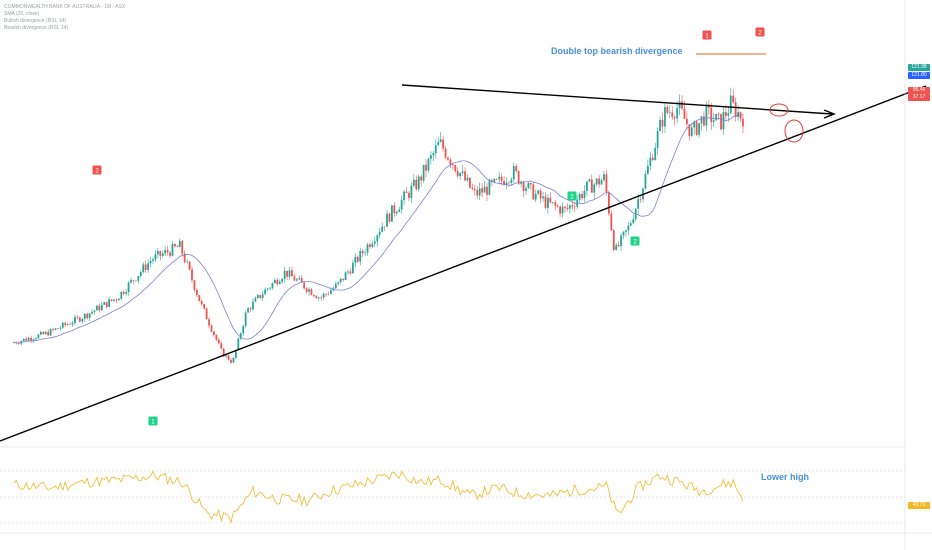 Image resolution: width=932 pixels, height=550 pixels. What do you see at coordinates (919, 90) in the screenshot?
I see `price-tag-low: 95.46` at bounding box center [919, 90].